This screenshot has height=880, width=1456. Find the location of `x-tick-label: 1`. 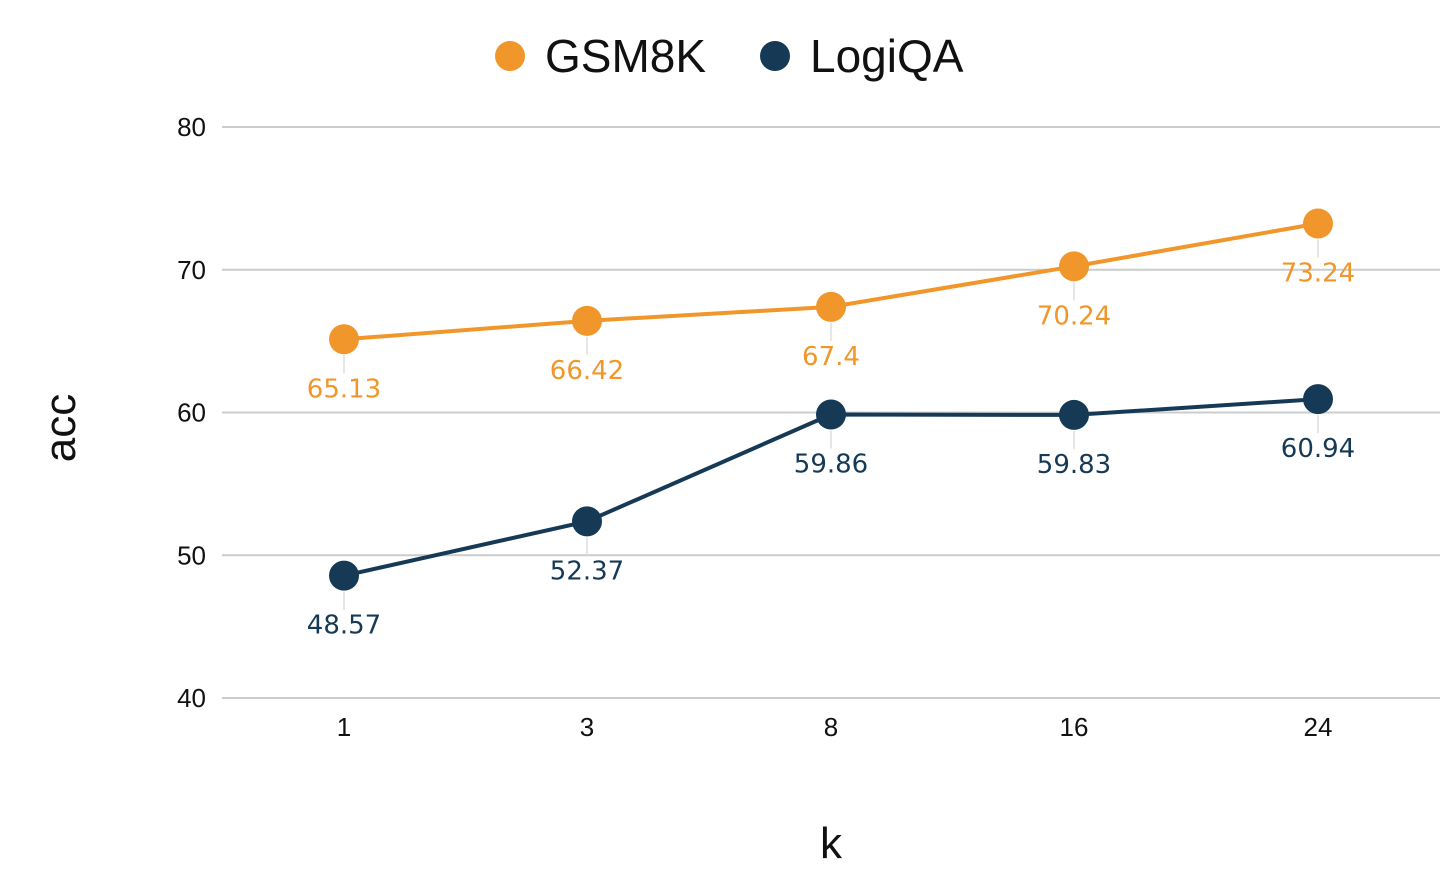

x-tick-label: 1 is located at coordinates (344, 727).